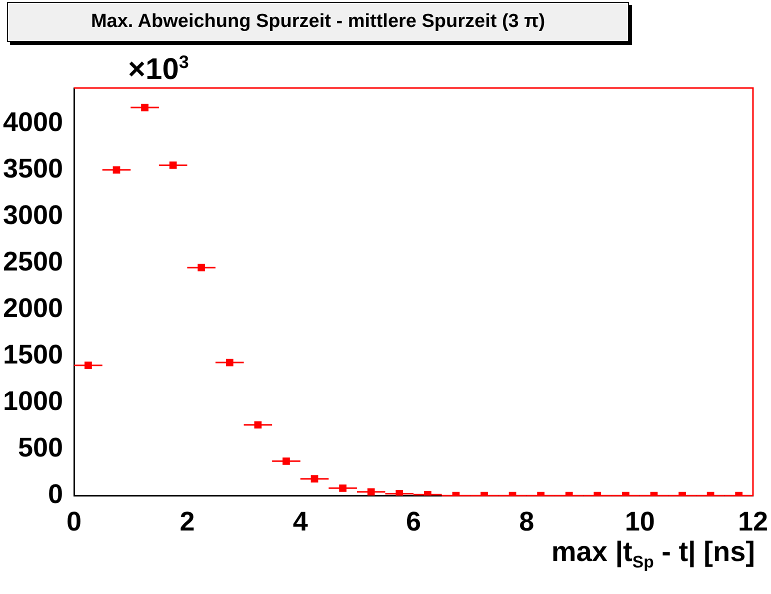  I want to click on x-tick-label: 4, so click(300, 521).